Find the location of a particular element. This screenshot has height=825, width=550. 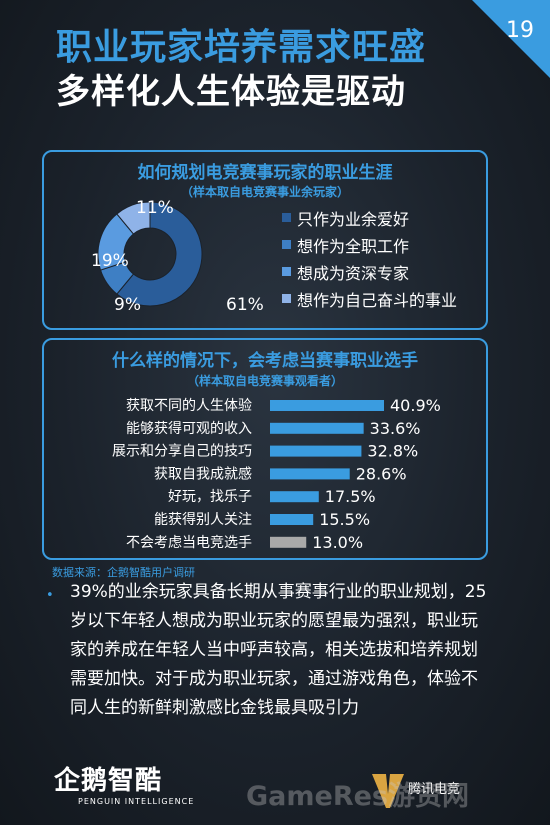

bar-category-label: 好玩，找乐子 is located at coordinates (210, 497).